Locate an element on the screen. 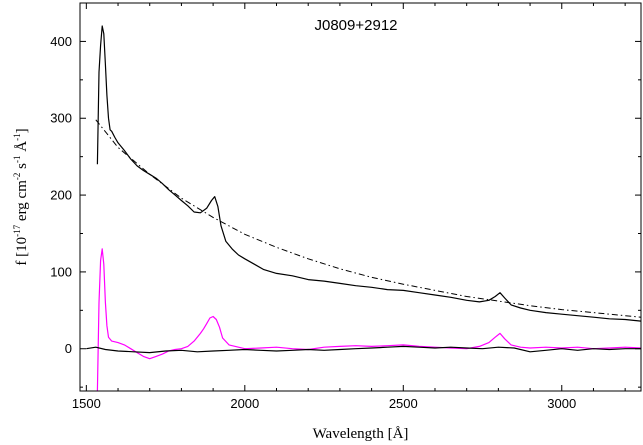 The image size is (643, 445). x-tick-label: 1500 is located at coordinates (86, 403).